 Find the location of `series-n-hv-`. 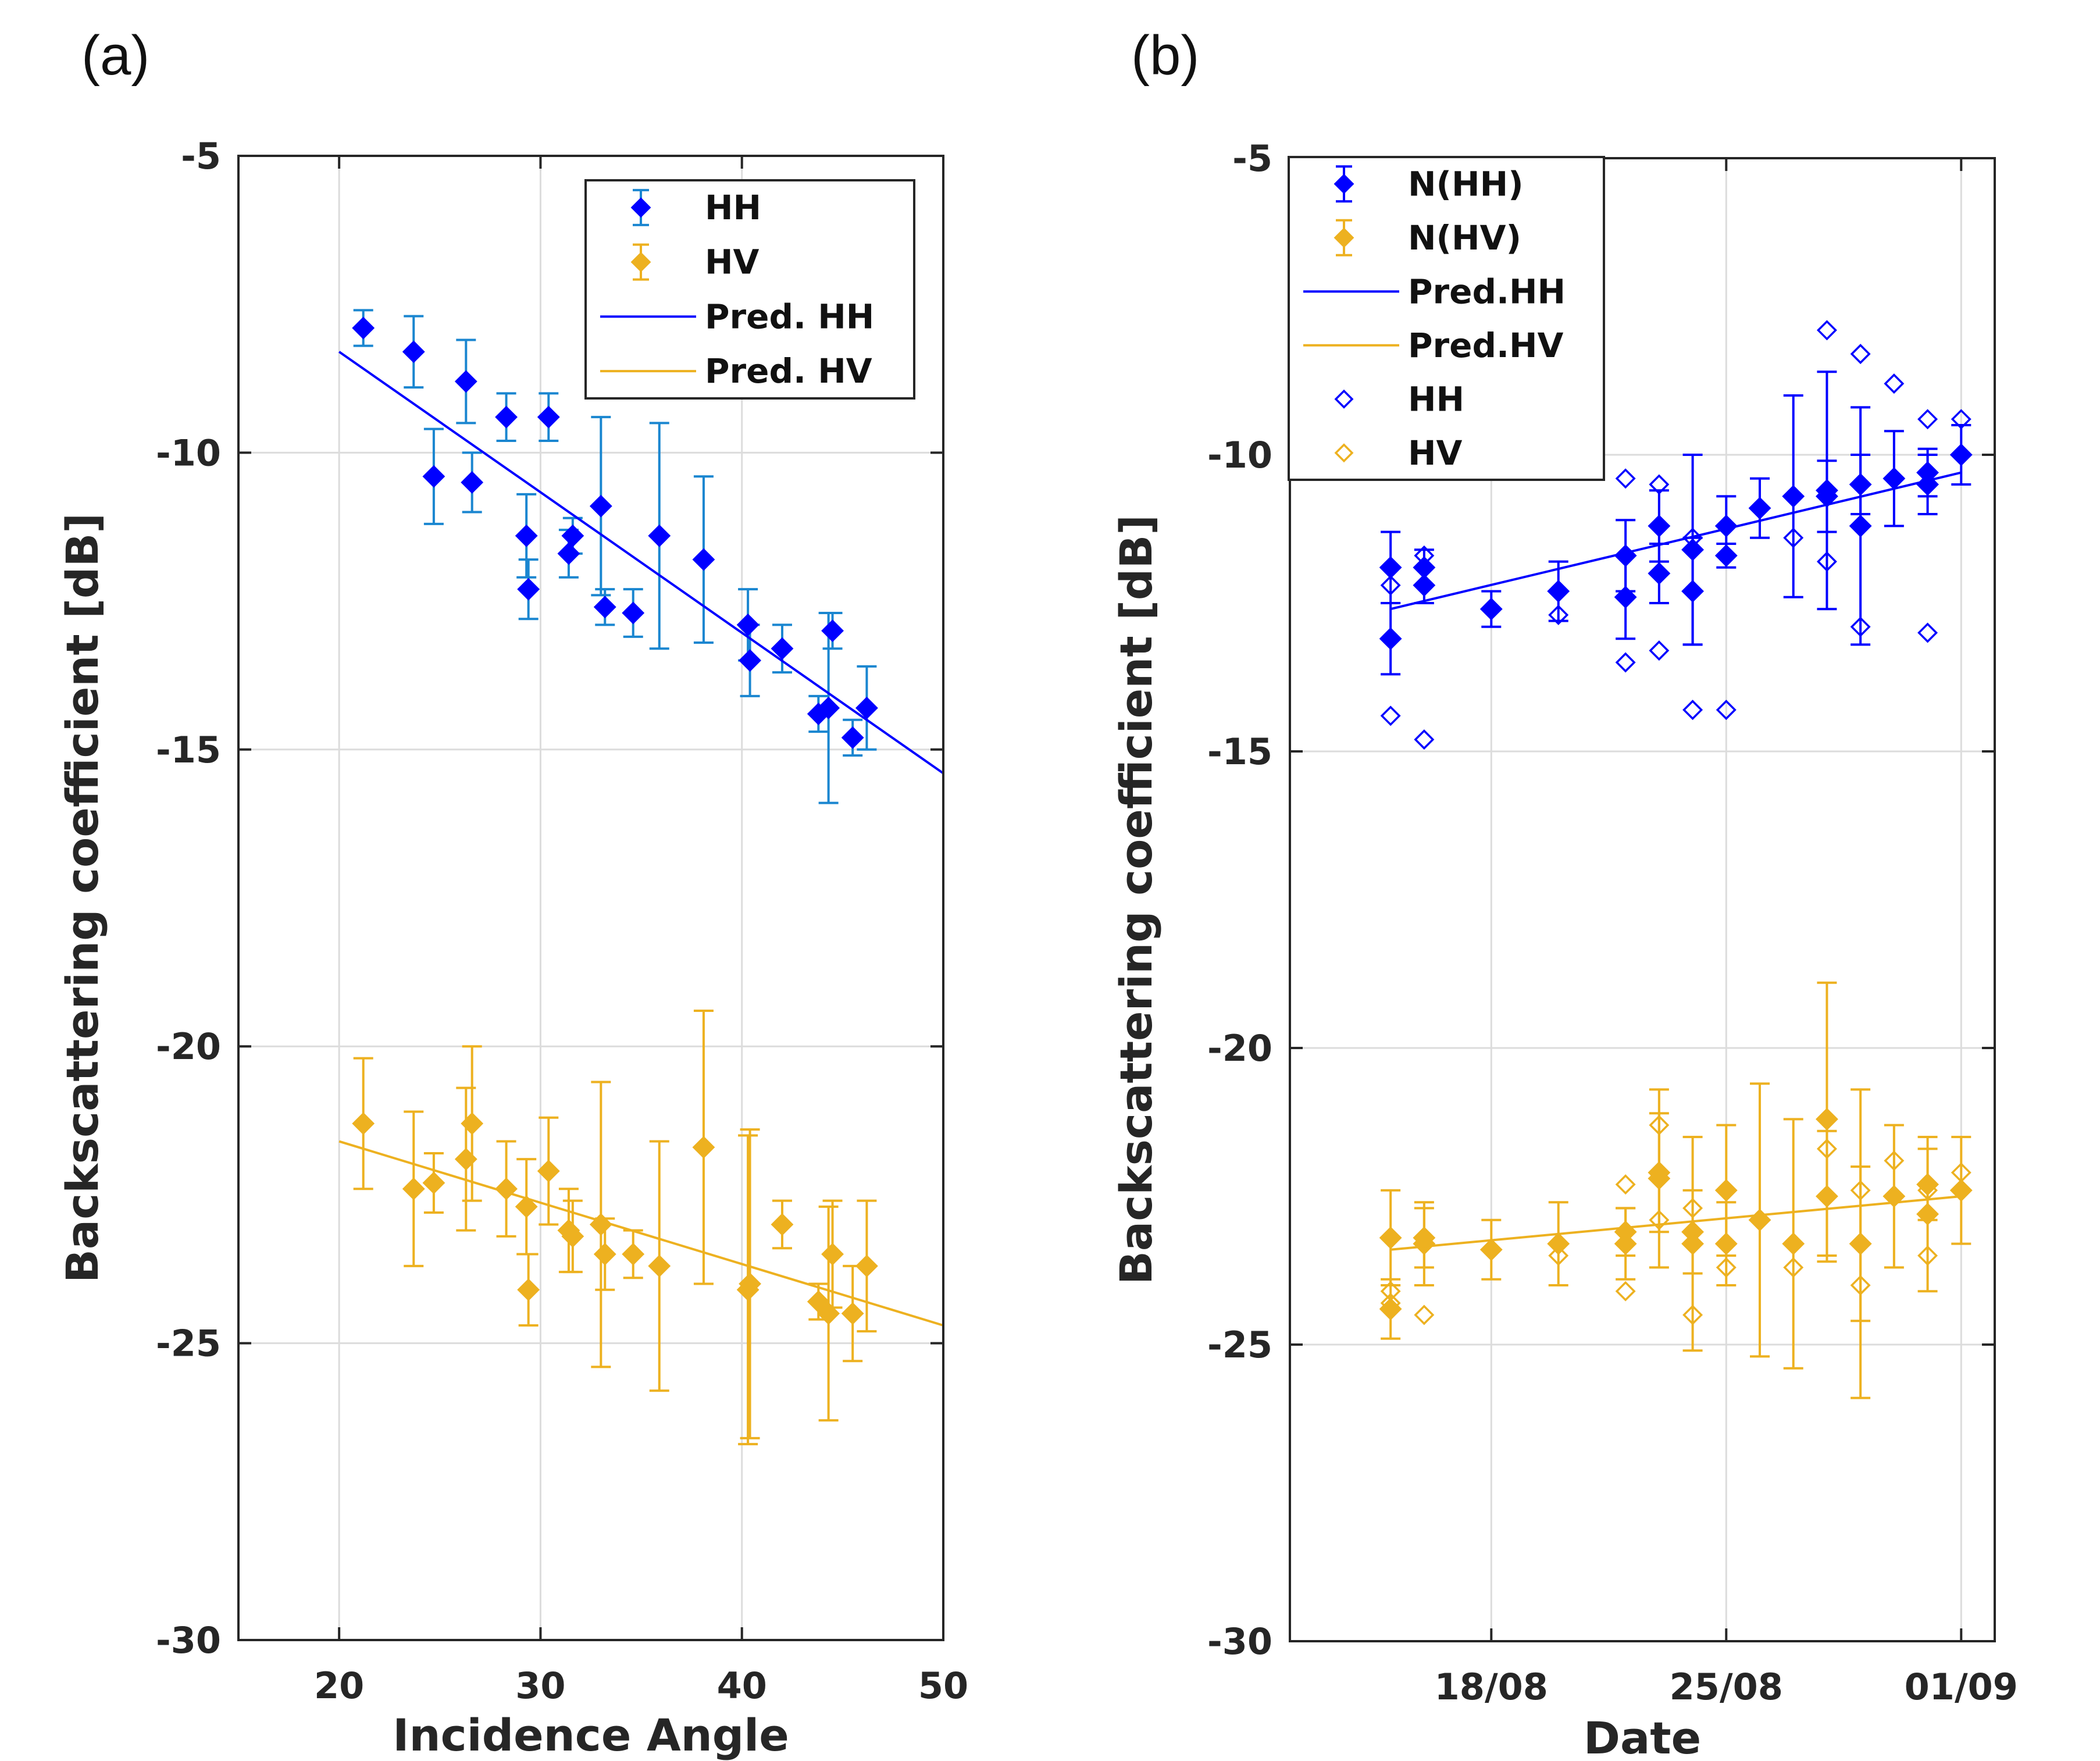

series-n-hv- is located at coordinates (1676, 1190).